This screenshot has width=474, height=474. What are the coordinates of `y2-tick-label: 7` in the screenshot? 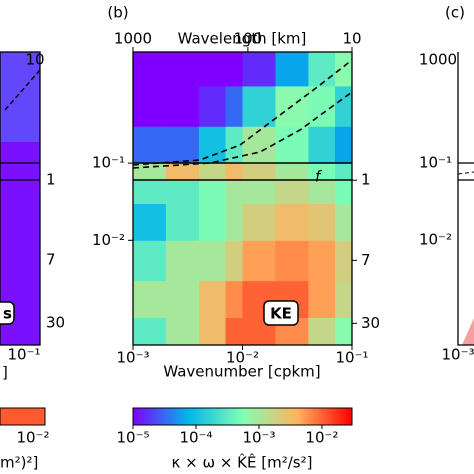 It's located at (366, 260).